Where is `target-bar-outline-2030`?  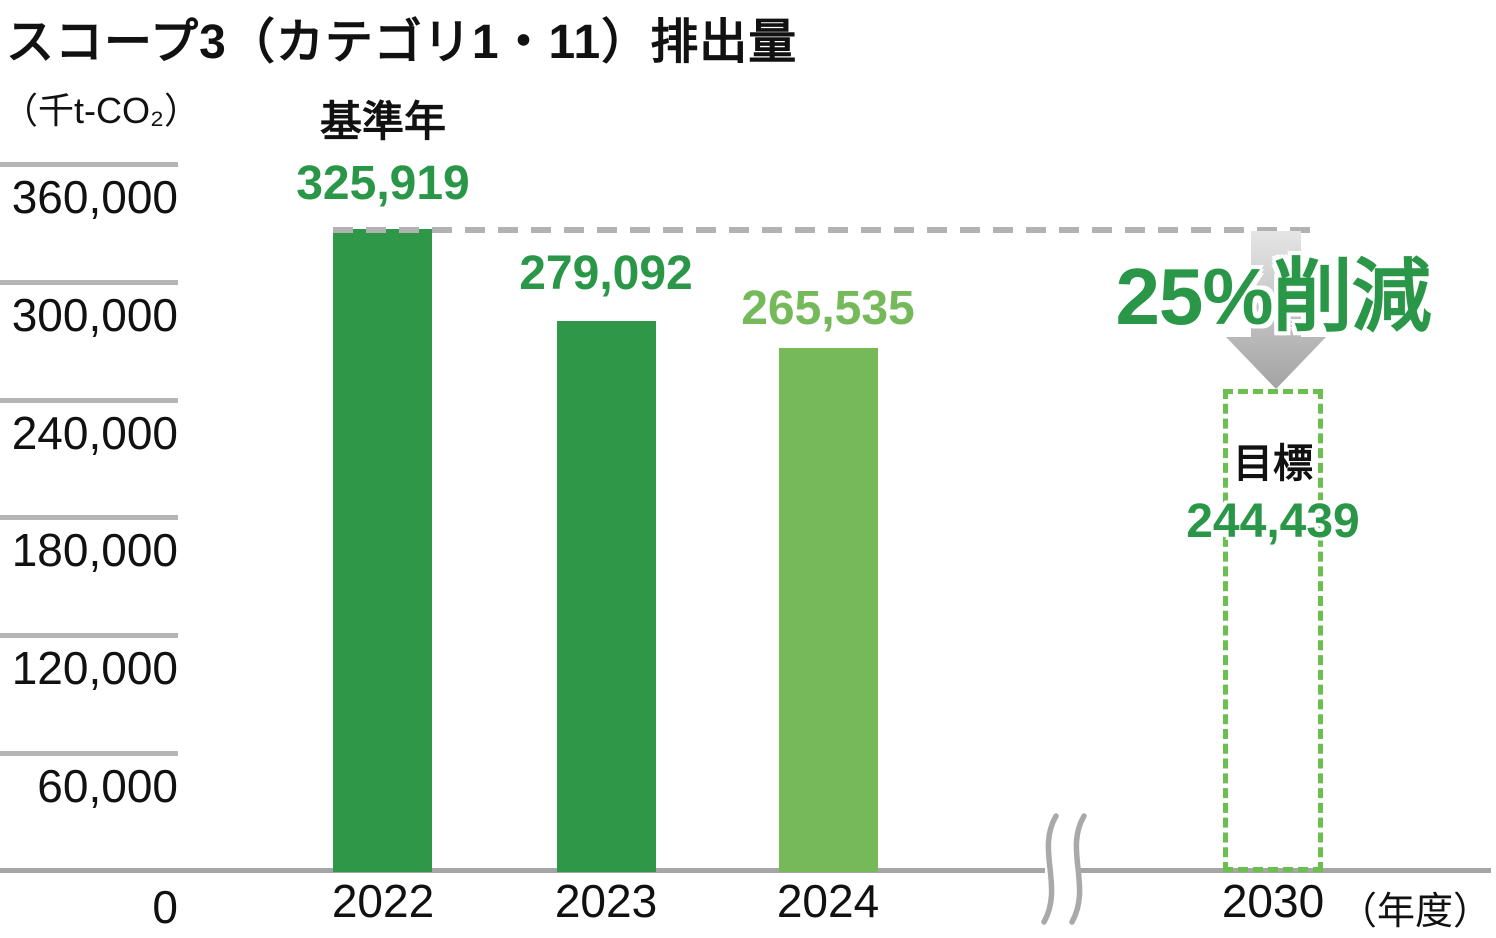
target-bar-outline-2030 is located at coordinates (1273, 630).